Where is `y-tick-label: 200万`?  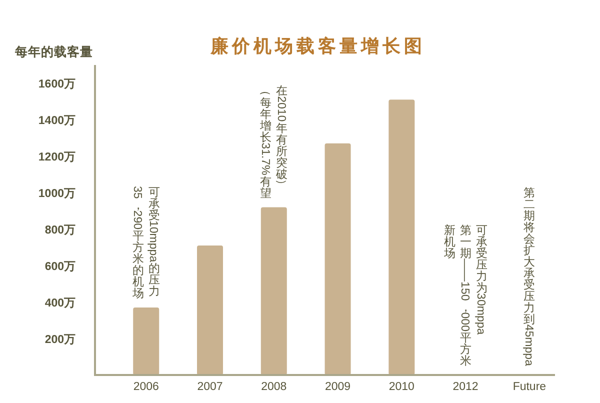
y-tick-label: 200万 is located at coordinates (60, 339).